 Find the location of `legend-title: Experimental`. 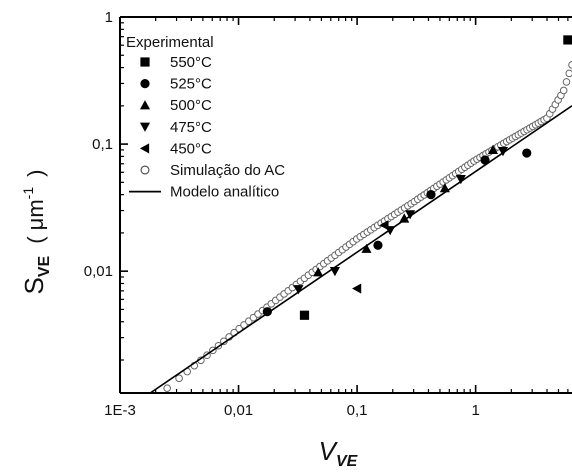

legend-title: Experimental is located at coordinates (170, 42).